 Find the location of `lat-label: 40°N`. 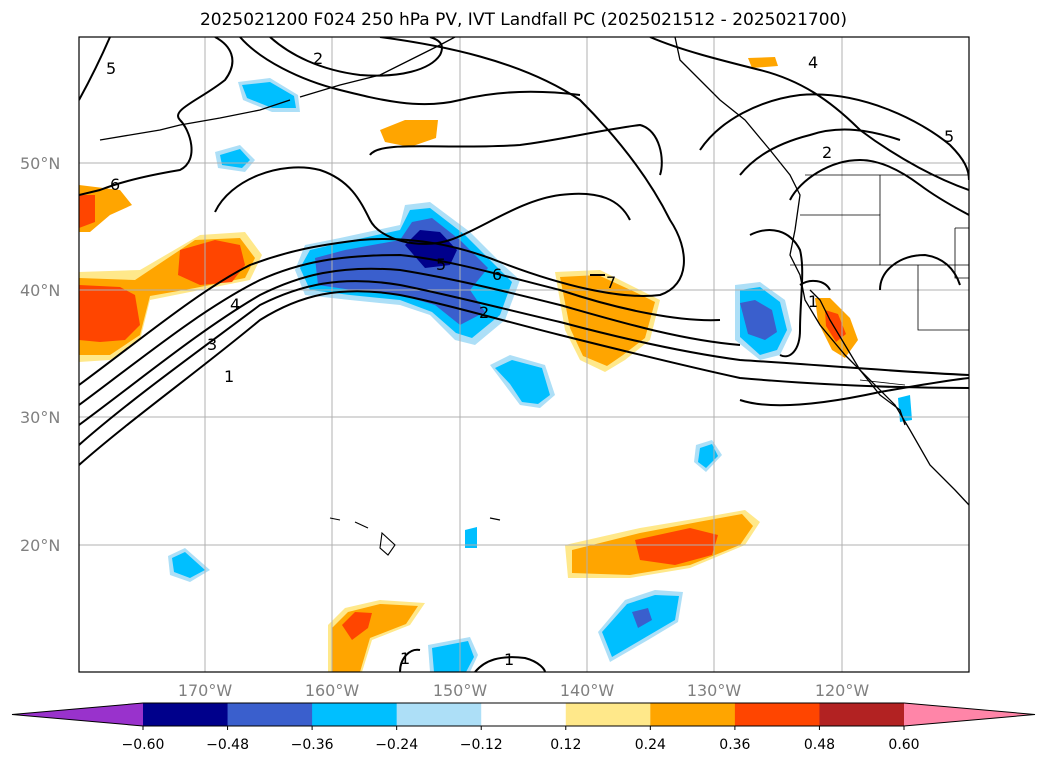

lat-label: 40°N is located at coordinates (40, 290).